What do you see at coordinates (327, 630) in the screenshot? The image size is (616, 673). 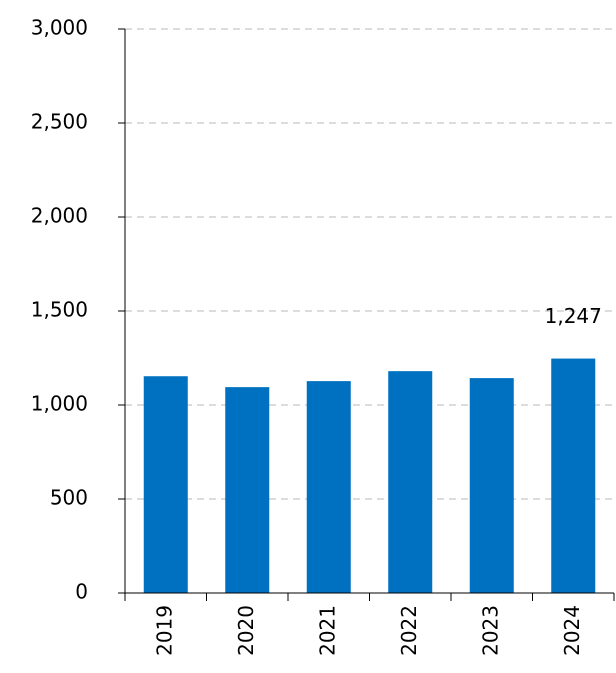 I see `x-tick-label: 2021` at bounding box center [327, 630].